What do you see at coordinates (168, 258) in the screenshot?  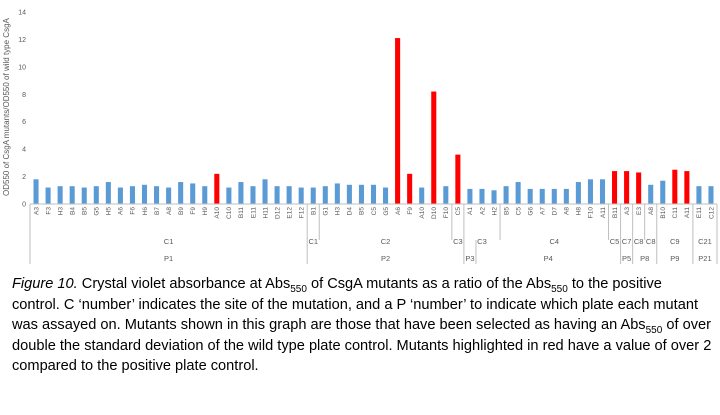 I see `plate-group-label: P1` at bounding box center [168, 258].